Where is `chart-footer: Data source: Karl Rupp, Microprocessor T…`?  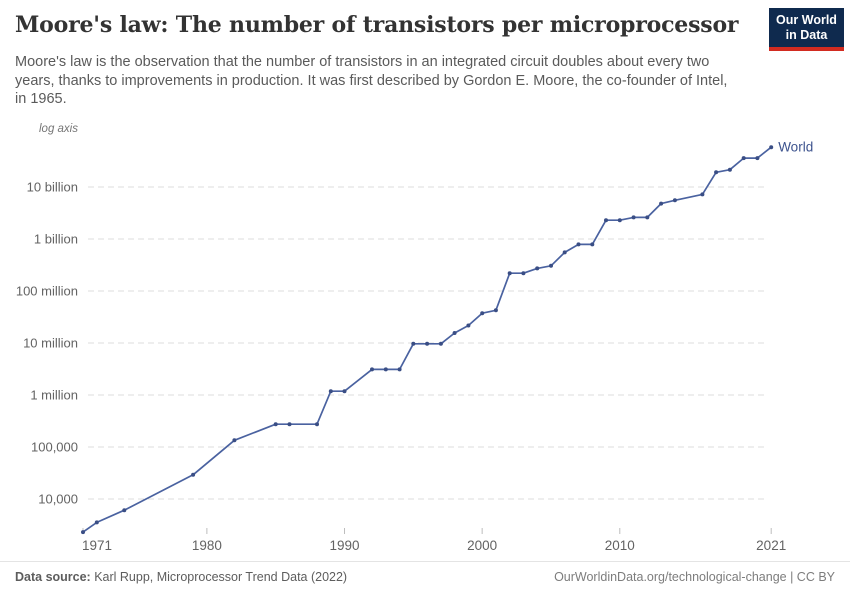
chart-footer: Data source: Karl Rupp, Microprocessor T… is located at coordinates (425, 580).